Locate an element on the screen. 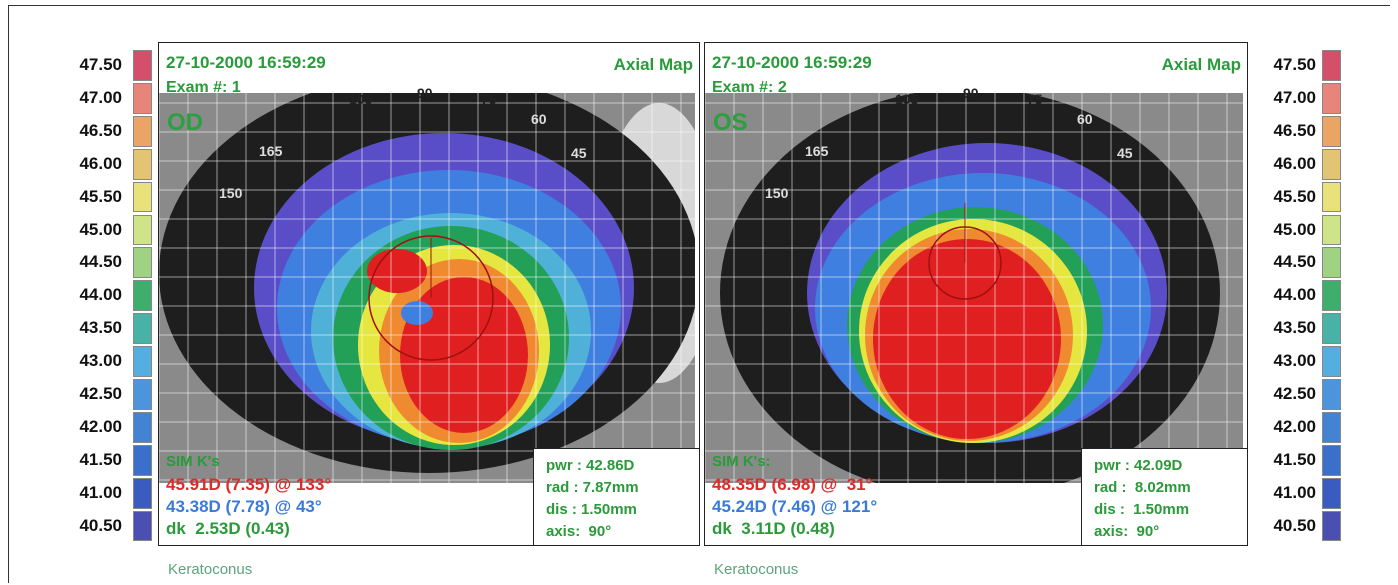  k1: 45.91D (7.35) @ 133° is located at coordinates (249, 484).